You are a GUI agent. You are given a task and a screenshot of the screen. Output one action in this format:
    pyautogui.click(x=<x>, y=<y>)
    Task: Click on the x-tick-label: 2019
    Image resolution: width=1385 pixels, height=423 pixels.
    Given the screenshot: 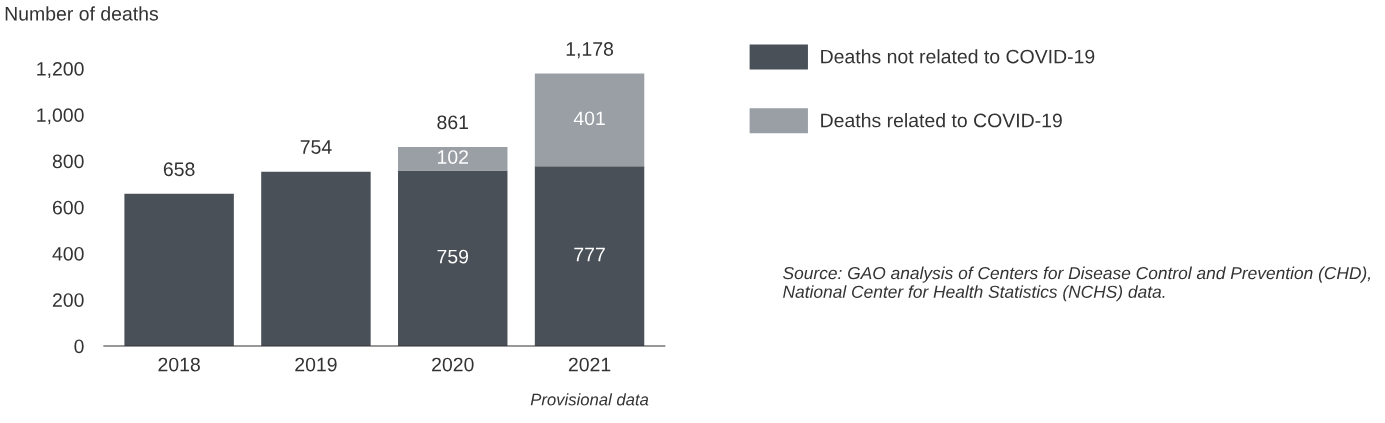 What is the action you would take?
    pyautogui.click(x=316, y=364)
    